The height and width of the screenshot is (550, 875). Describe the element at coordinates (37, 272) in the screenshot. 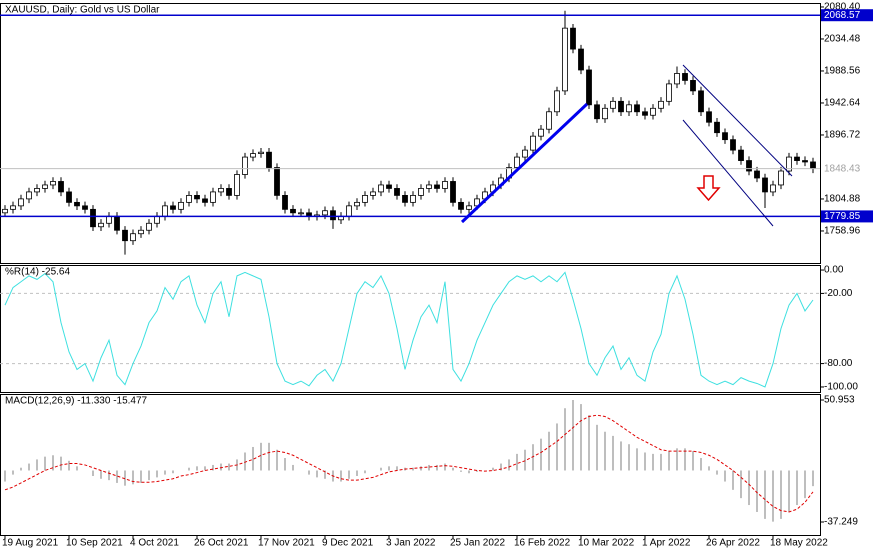

I see `panel-title: %R(14) -25.64` at that location.